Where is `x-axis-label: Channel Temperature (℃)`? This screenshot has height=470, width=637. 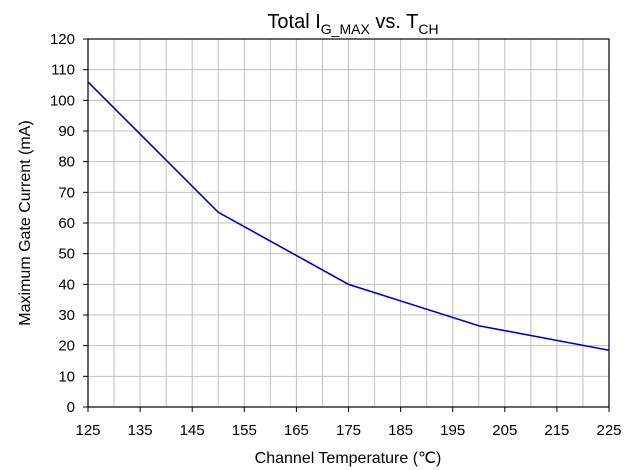
x-axis-label: Channel Temperature (℃) is located at coordinates (348, 458).